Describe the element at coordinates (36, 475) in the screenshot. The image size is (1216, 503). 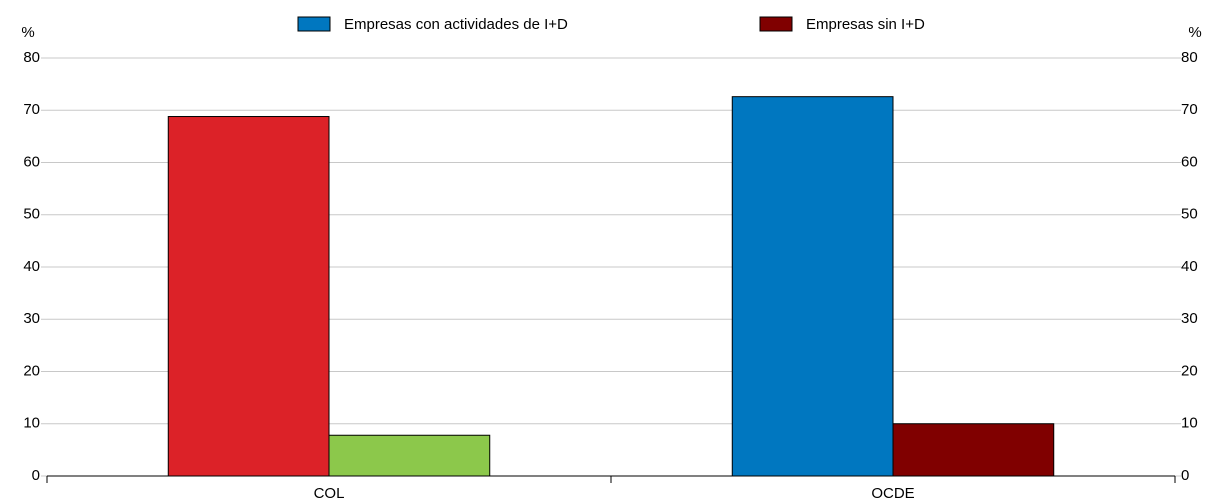
I see `y-tick-label: 0` at that location.